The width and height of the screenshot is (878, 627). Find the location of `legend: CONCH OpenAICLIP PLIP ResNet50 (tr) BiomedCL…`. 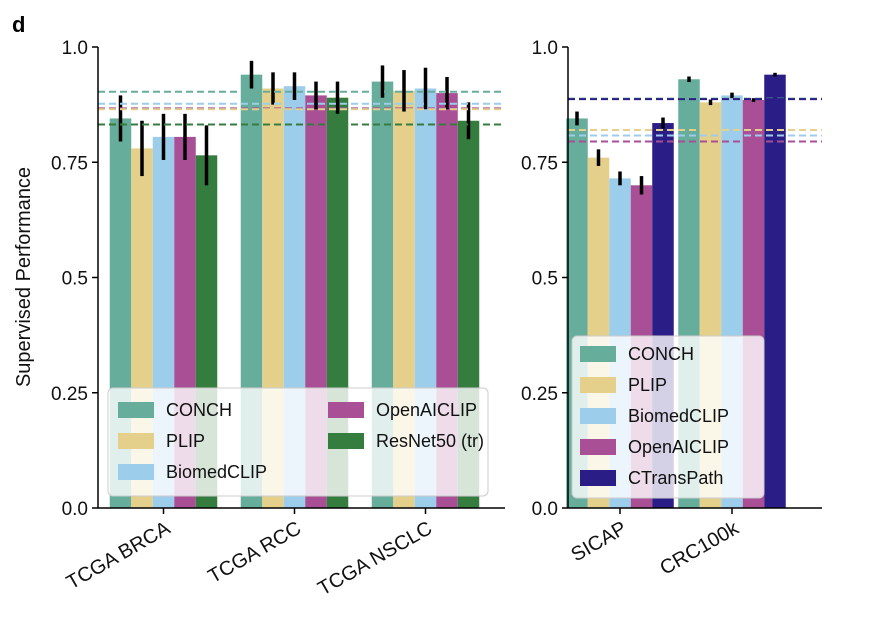

legend: CONCH OpenAICLIP PLIP ResNet50 (tr) BiomedCL… is located at coordinates (298, 442).